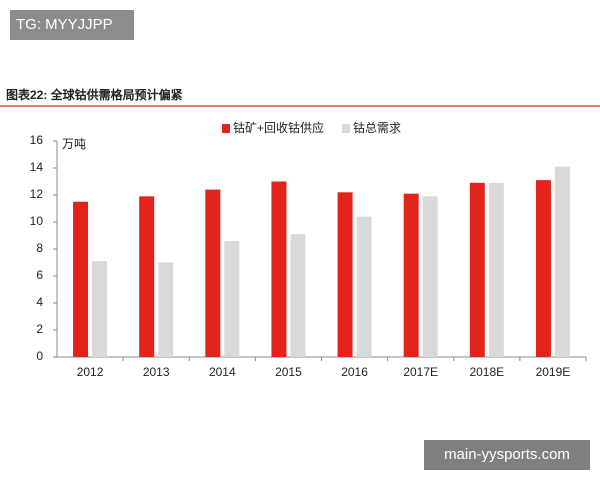  Describe the element at coordinates (39, 356) in the screenshot. I see `y-tick-label: 0` at that location.